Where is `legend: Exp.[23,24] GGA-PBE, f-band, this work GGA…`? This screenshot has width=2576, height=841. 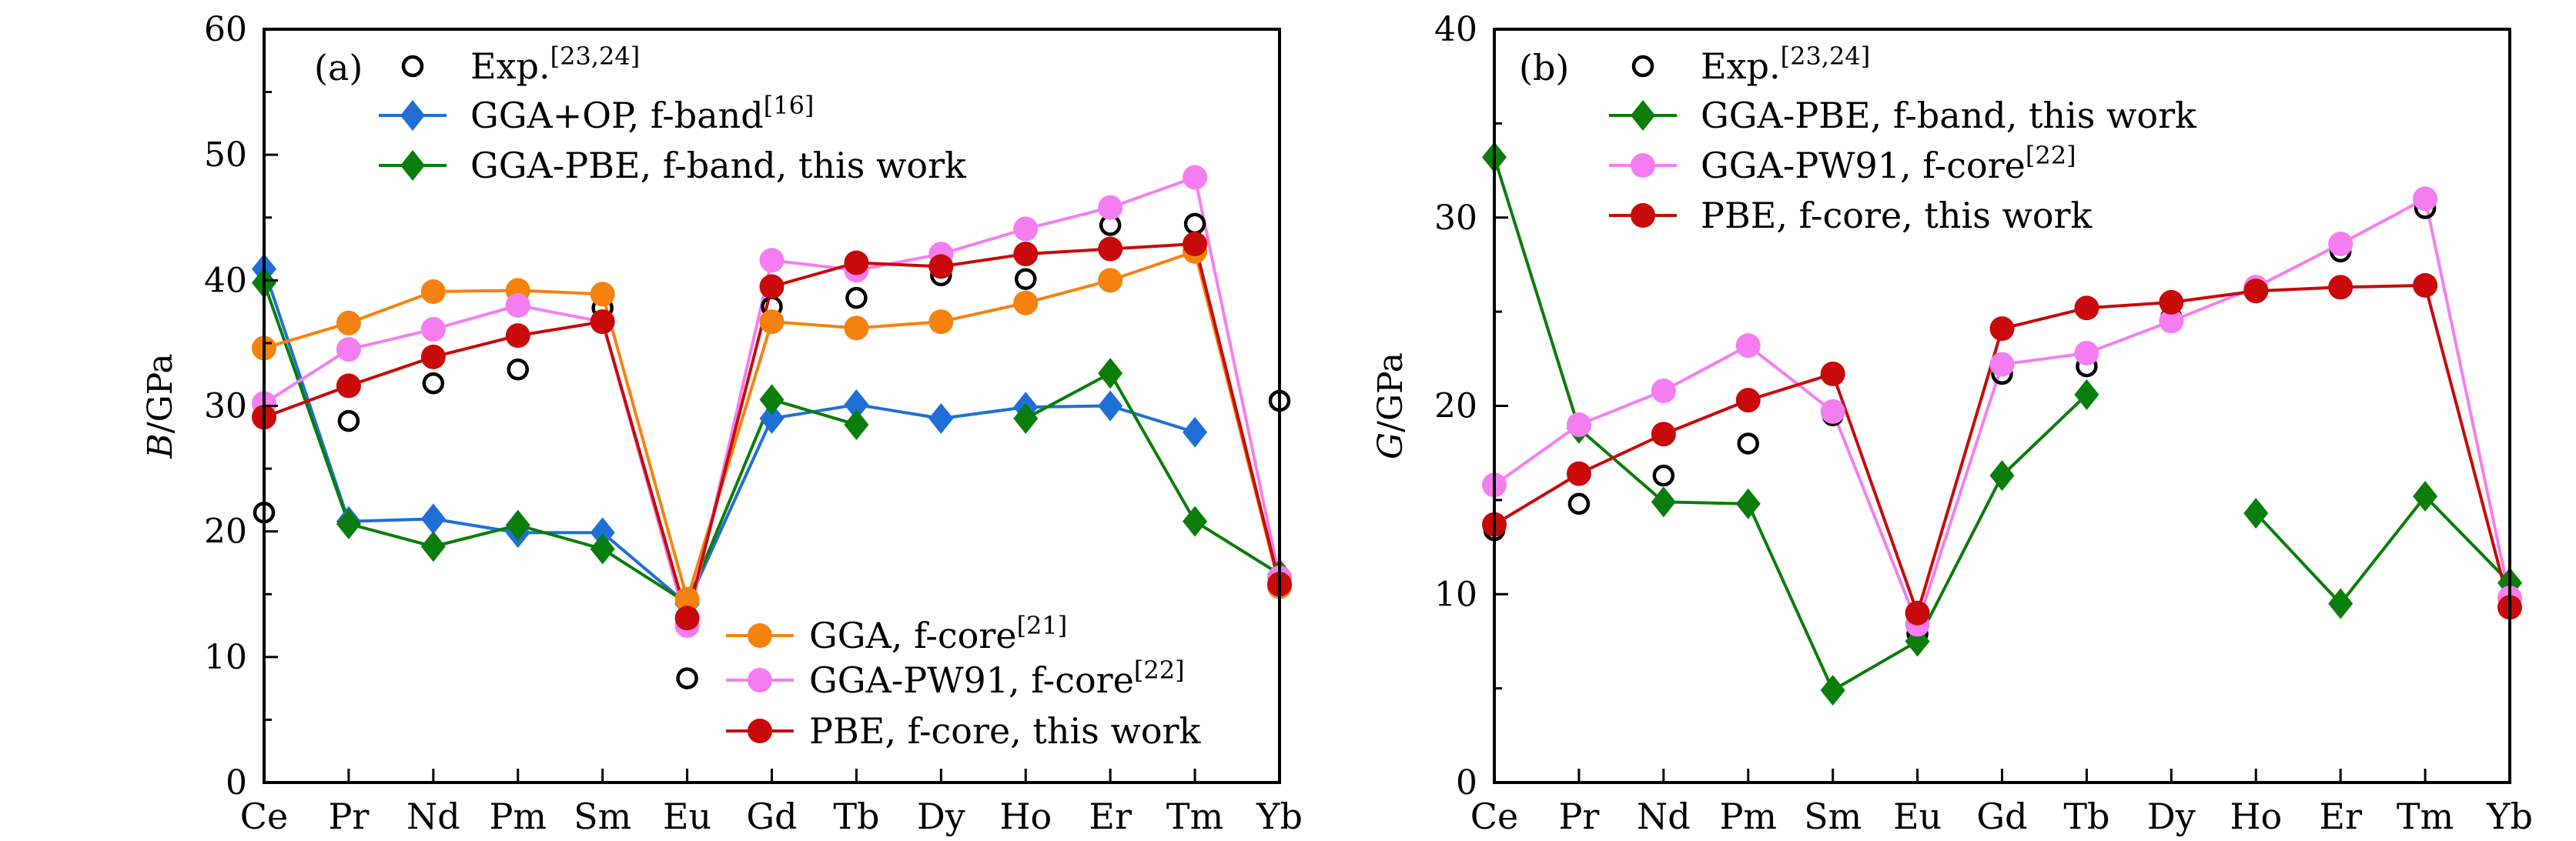
legend: Exp.[23,24] GGA-PBE, f-band, this work GGA… is located at coordinates (1903, 139).